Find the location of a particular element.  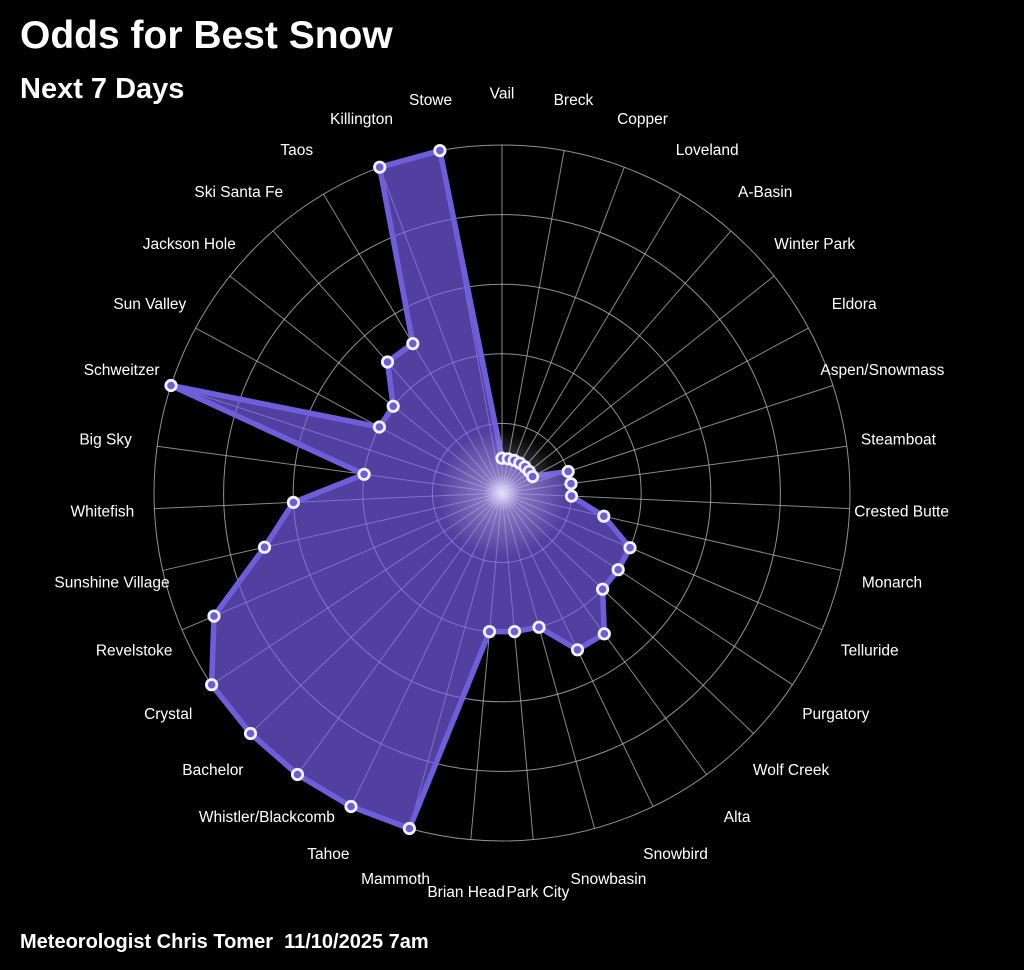

resort-label: Big Sky is located at coordinates (105, 440).